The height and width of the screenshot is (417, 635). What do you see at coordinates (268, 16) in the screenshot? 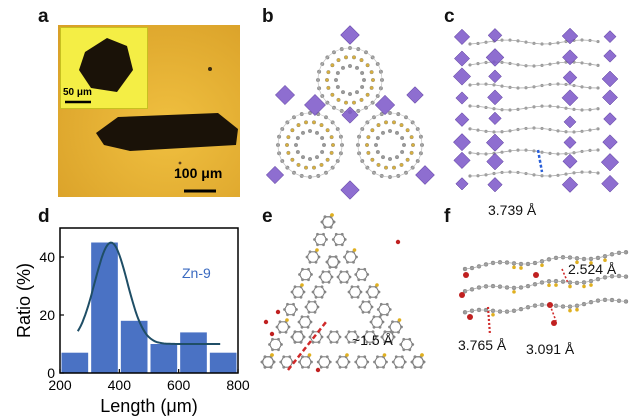
I see `panel-label-b: b` at bounding box center [268, 16].